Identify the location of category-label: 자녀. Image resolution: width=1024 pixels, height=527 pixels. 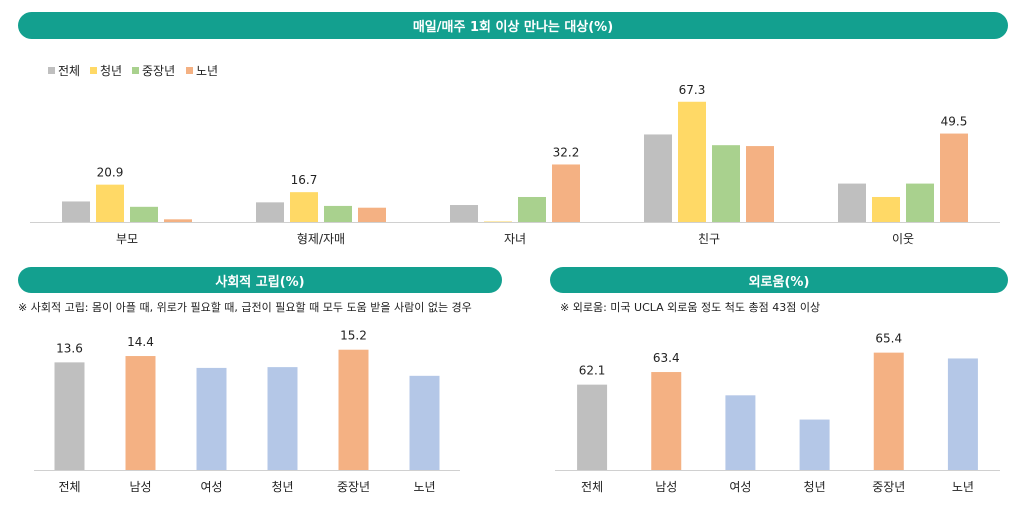
(515, 239).